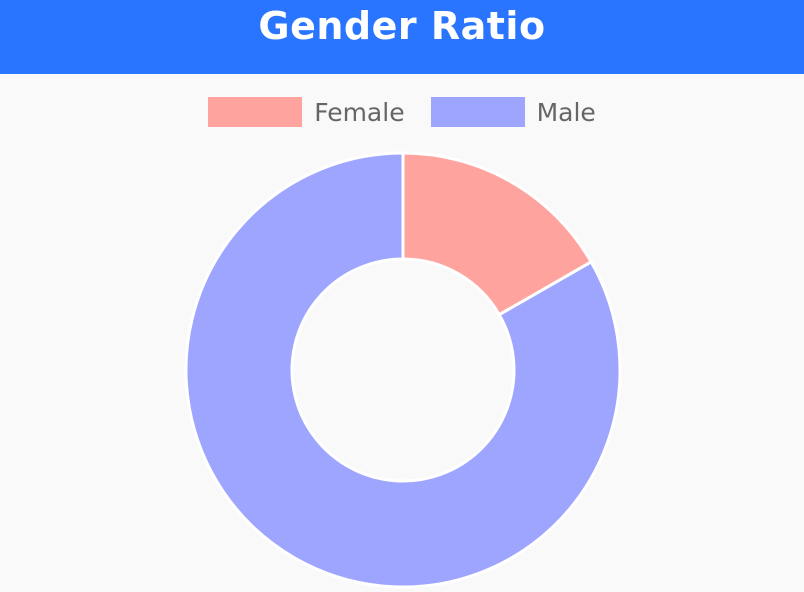 The image size is (804, 592). What do you see at coordinates (497, 234) in the screenshot?
I see `slice-female` at bounding box center [497, 234].